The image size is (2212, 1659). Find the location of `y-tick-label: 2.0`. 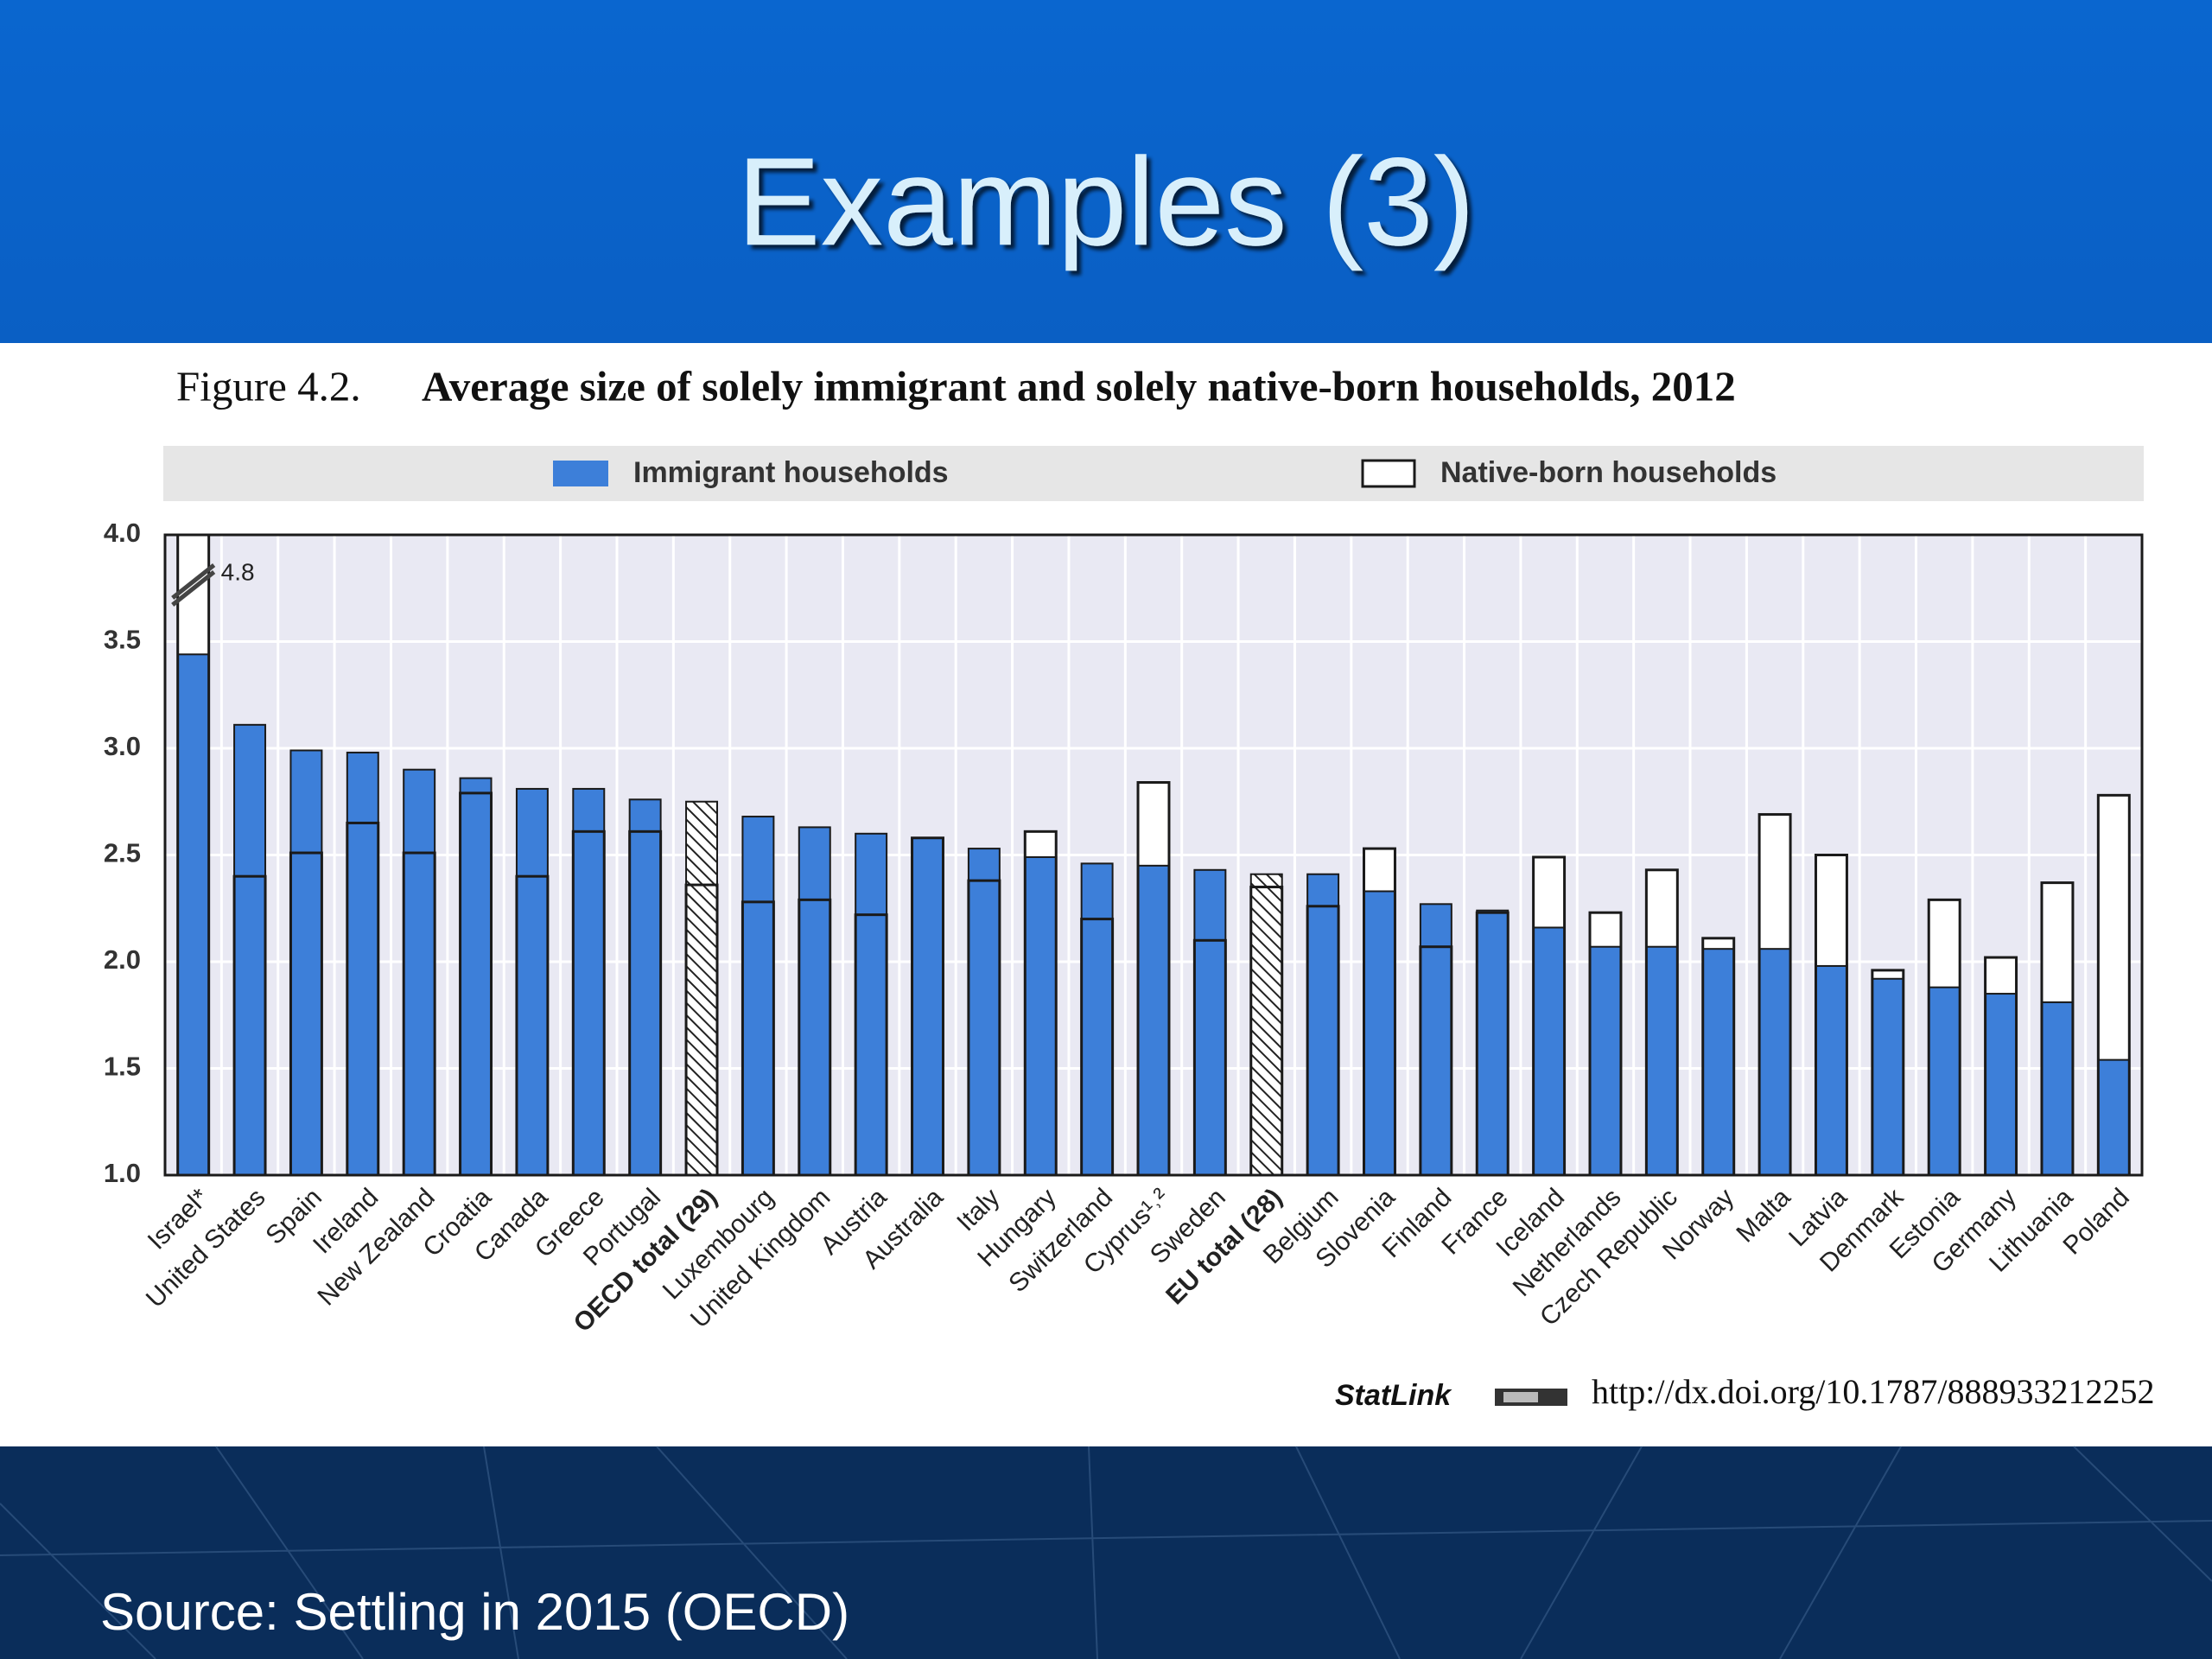

y-tick-label: 2.0 is located at coordinates (123, 959).